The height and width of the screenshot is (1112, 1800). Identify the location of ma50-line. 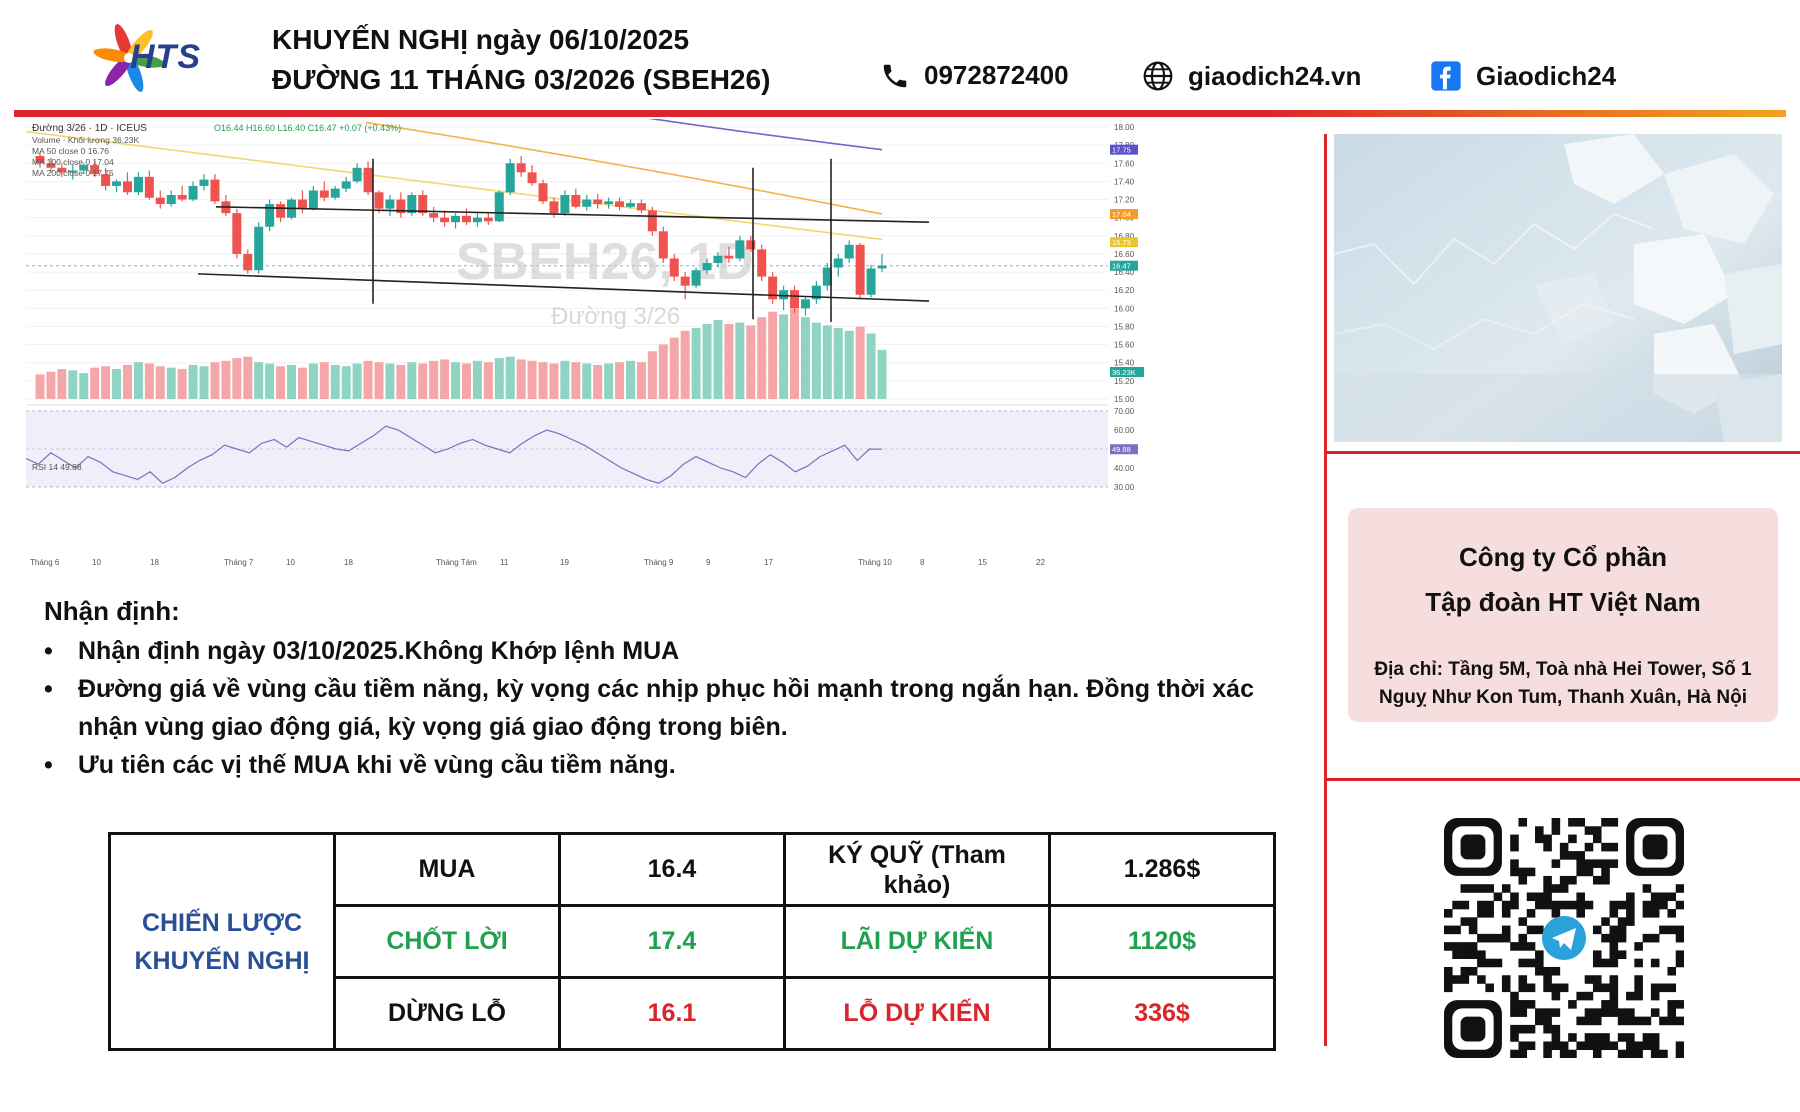
(454, 185).